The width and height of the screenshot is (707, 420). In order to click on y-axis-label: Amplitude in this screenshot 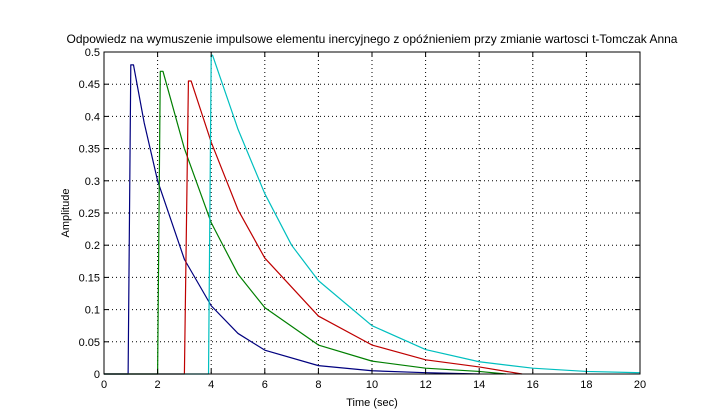, I will do `click(66, 213)`.